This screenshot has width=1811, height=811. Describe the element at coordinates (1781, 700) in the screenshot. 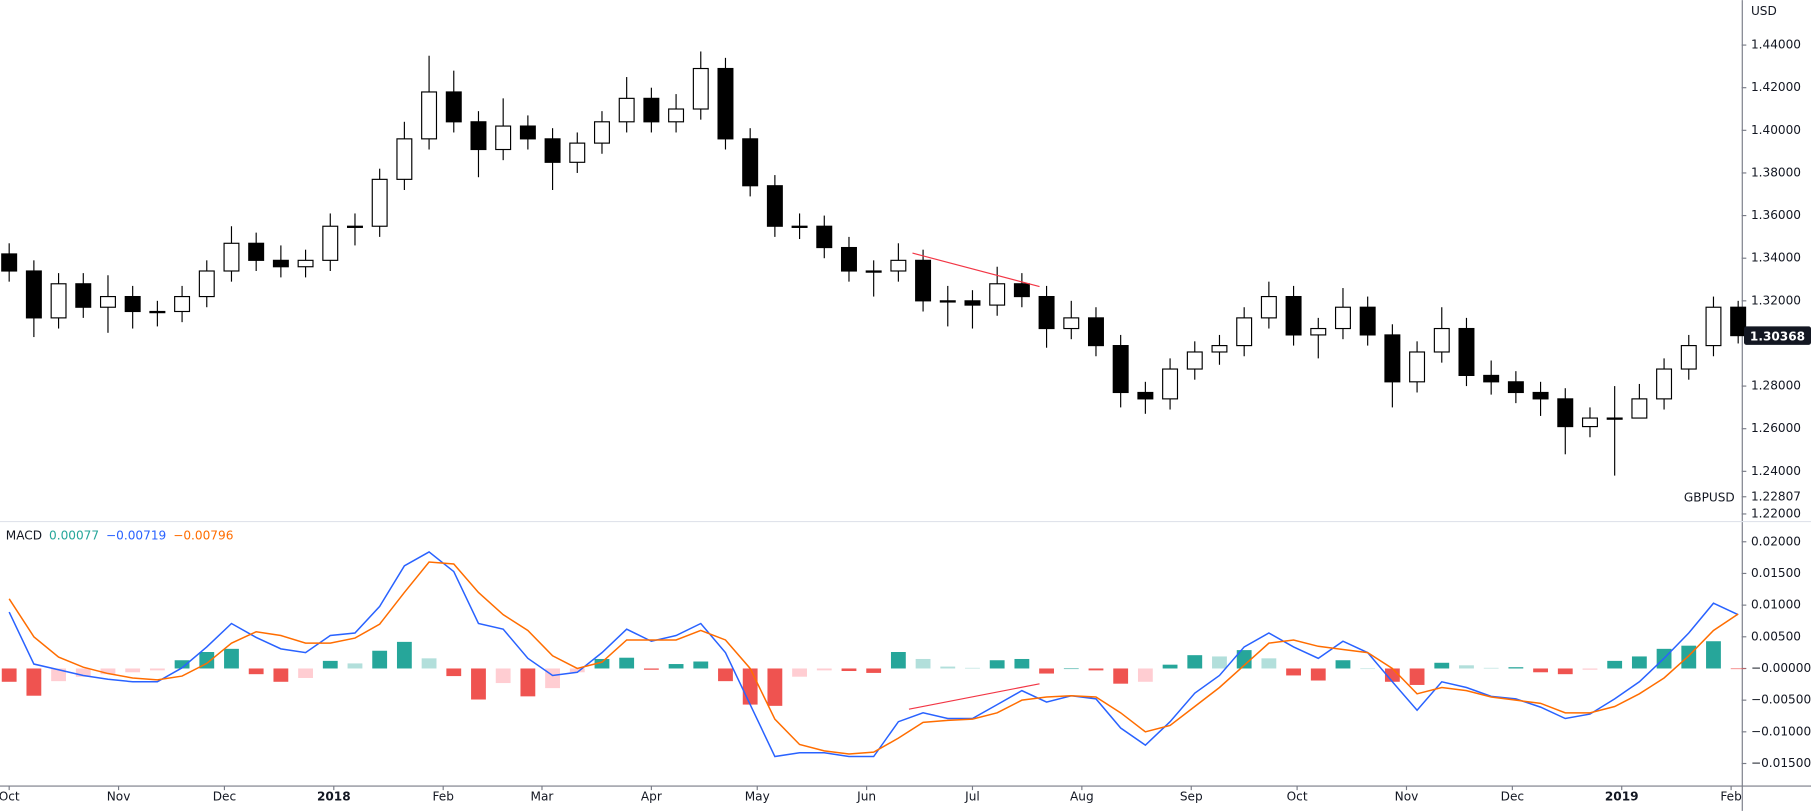

I see `y-tick-label: −0.00500` at that location.